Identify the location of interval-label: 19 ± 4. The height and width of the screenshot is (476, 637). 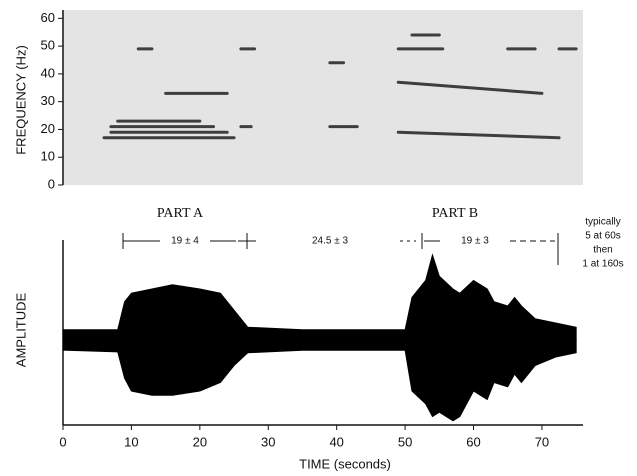
(185, 241).